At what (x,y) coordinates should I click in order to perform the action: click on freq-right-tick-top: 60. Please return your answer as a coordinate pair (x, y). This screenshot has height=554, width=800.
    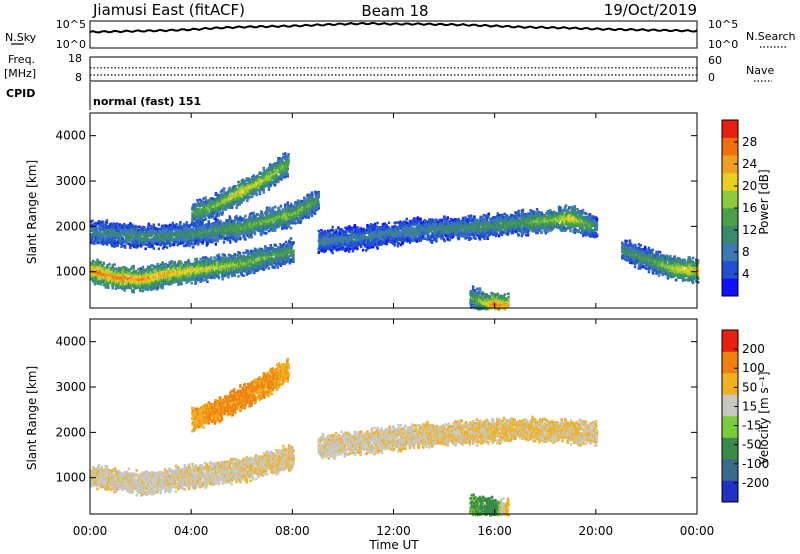
    Looking at the image, I should click on (715, 60).